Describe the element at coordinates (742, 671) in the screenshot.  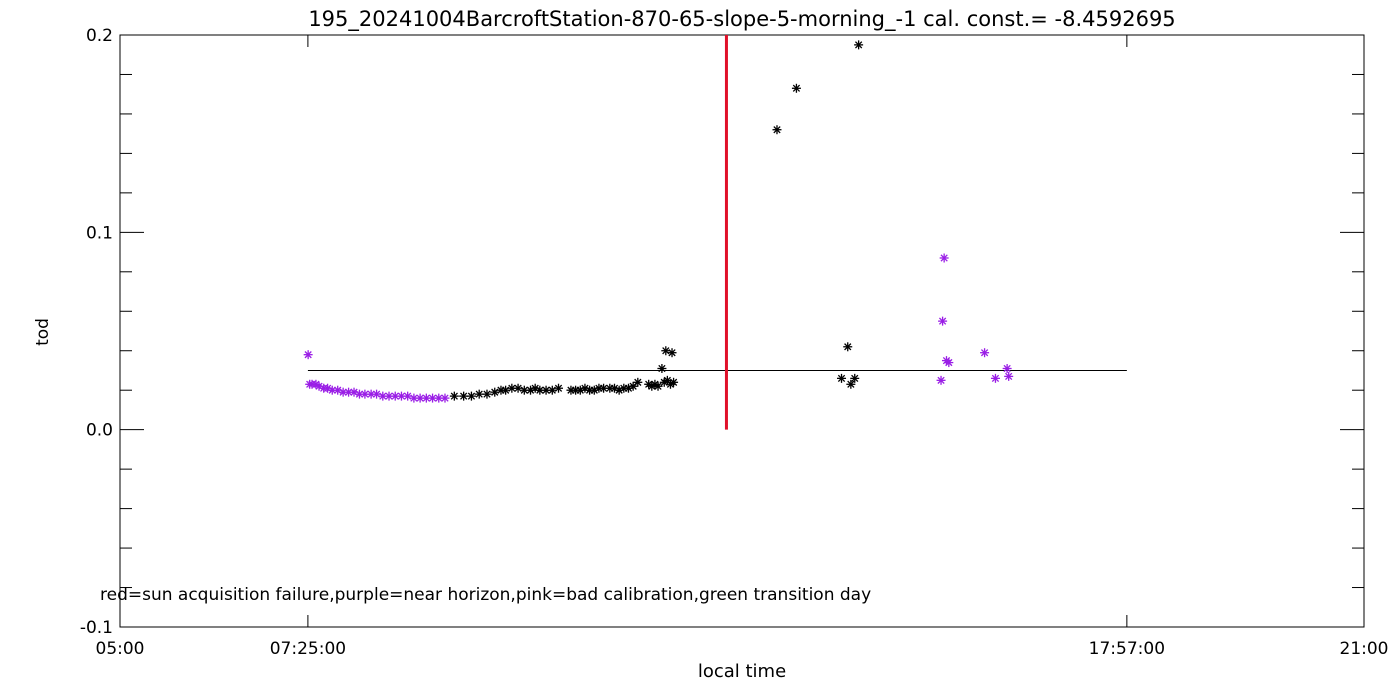
I see `x-axis-label: local time` at that location.